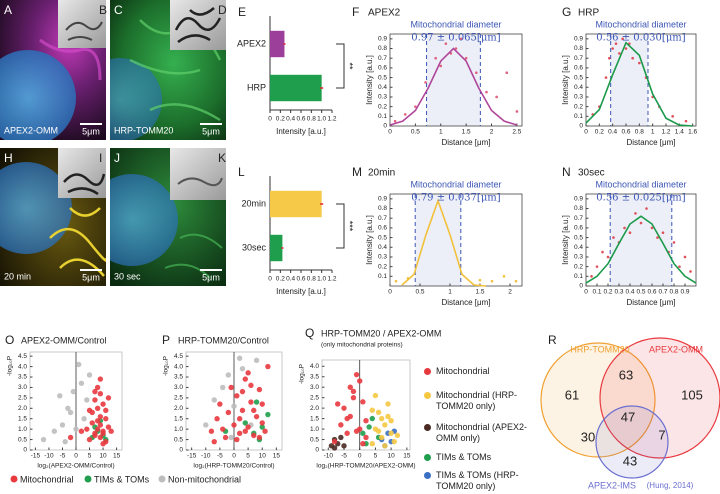 This screenshot has height=494, width=720. I want to click on y-tick-label: 1.0, so click(178, 429).